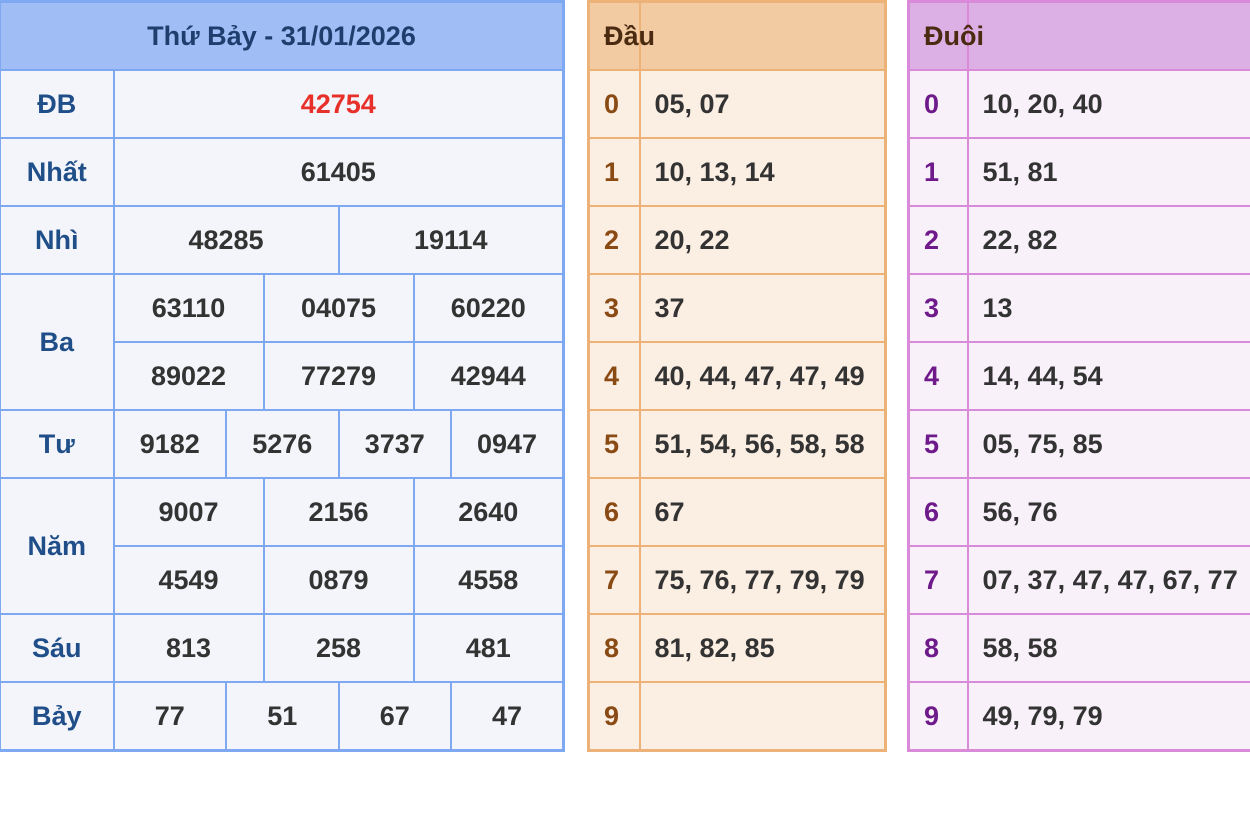  I want to click on prize-number: 89022, so click(188, 376).